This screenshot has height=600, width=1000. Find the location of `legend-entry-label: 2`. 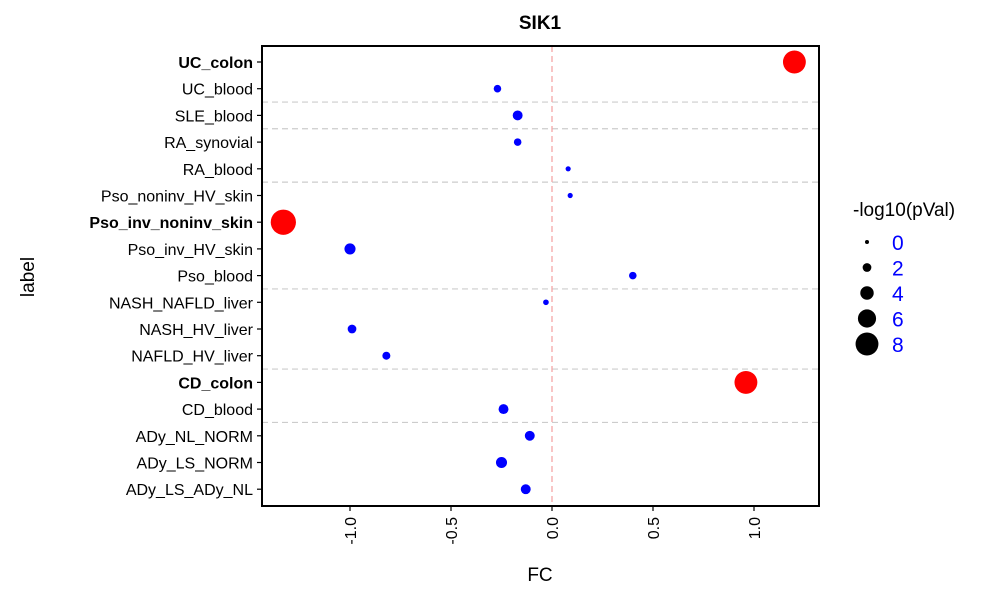

legend-entry-label: 2 is located at coordinates (898, 269).